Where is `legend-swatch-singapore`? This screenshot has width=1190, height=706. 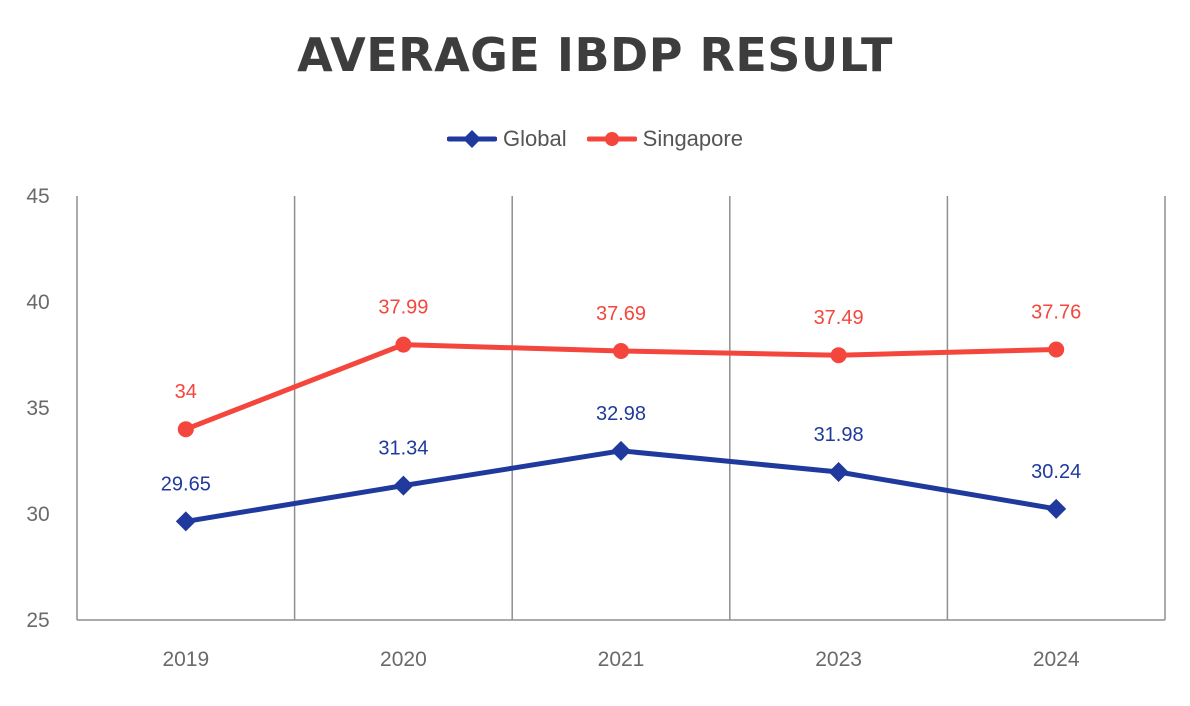 legend-swatch-singapore is located at coordinates (611, 139).